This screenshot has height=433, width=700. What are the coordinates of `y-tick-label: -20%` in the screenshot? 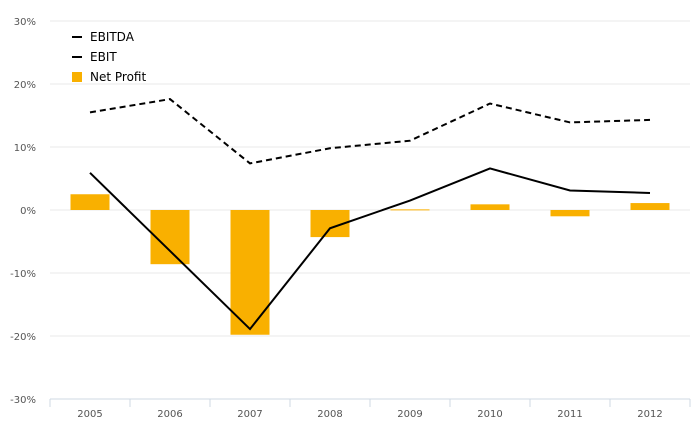 It's located at (23, 337).